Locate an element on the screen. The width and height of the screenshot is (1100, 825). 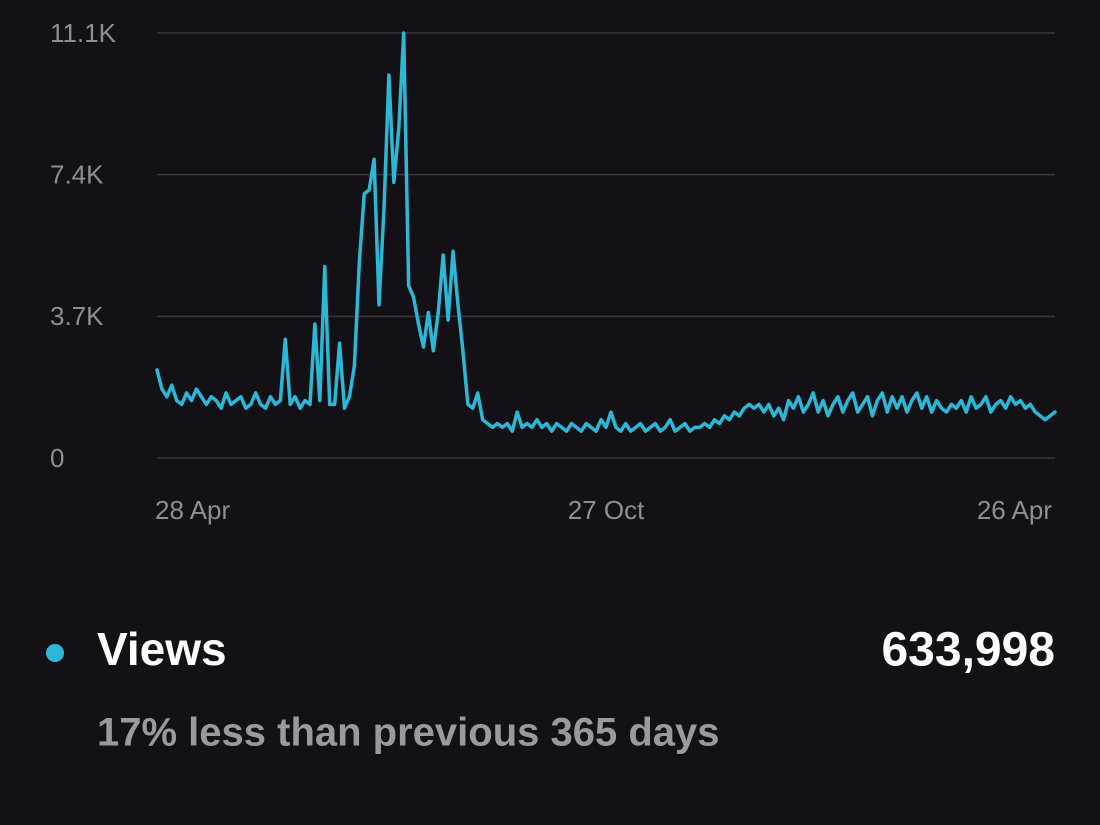
x-tick-label: 27 Oct is located at coordinates (606, 510).